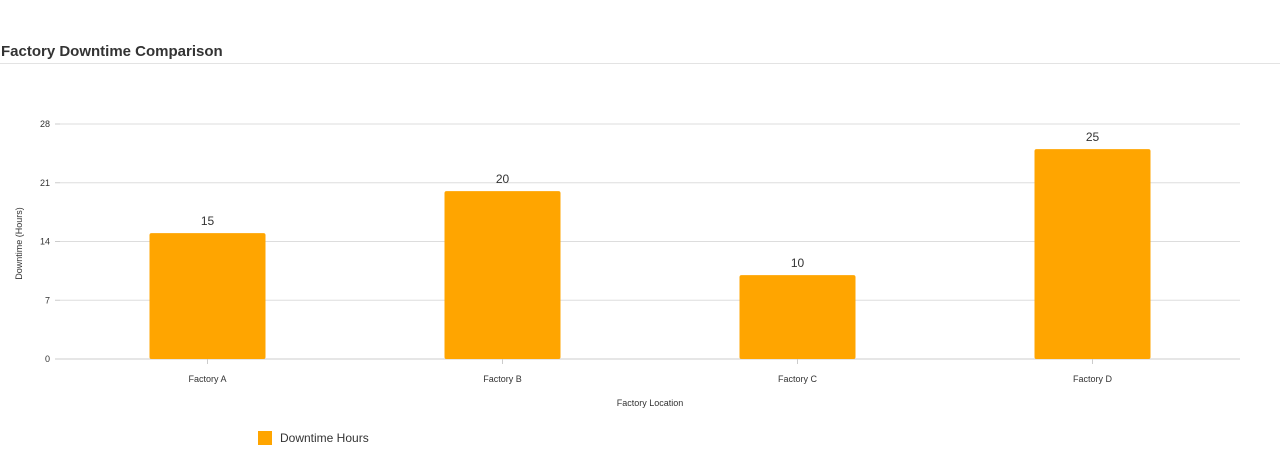 This screenshot has height=454, width=1280. I want to click on x-tick-label: Factory C, so click(798, 379).